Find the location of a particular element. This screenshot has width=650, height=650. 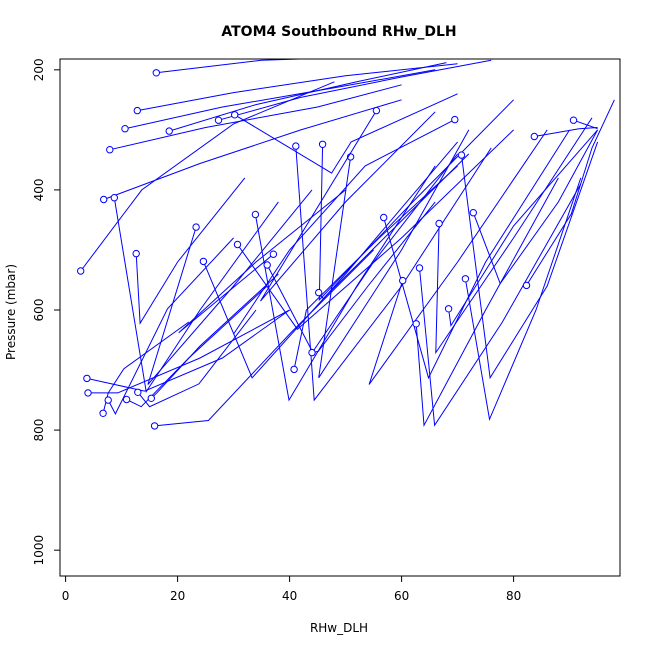

x-tick-label-0: 0 is located at coordinates (66, 596).